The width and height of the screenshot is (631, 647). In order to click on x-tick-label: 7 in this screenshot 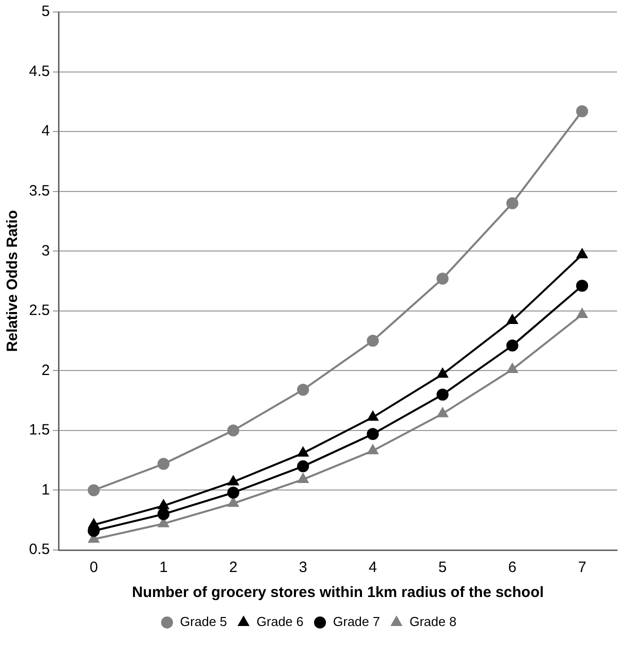, I will do `click(582, 567)`.